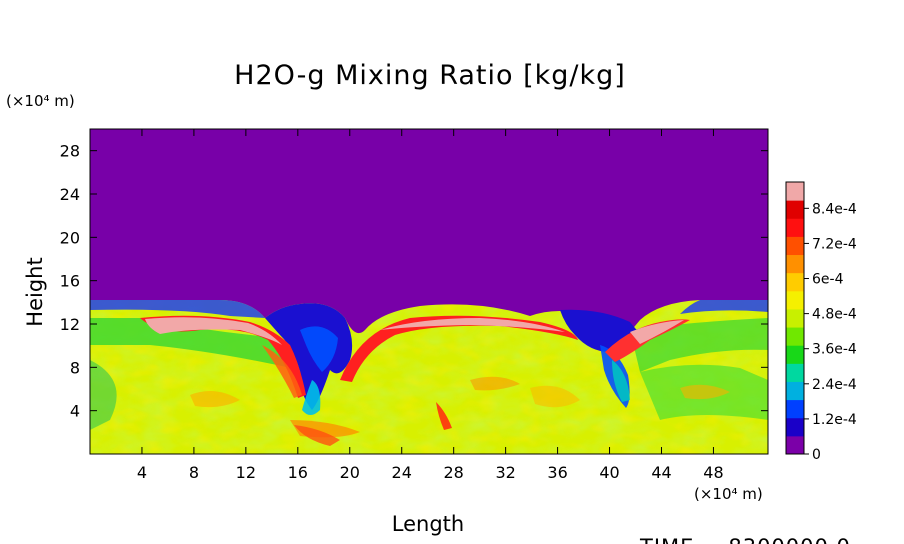  I want to click on time-label: TIME = 8300000.0, so click(745, 539).